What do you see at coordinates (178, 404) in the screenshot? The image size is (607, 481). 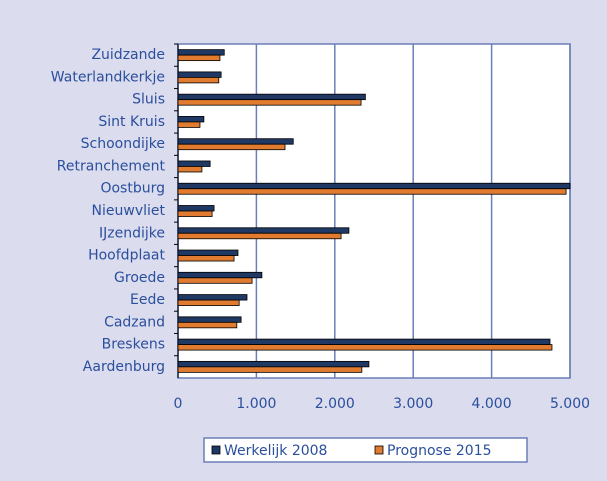 I see `x-tick-label: 0` at bounding box center [178, 404].